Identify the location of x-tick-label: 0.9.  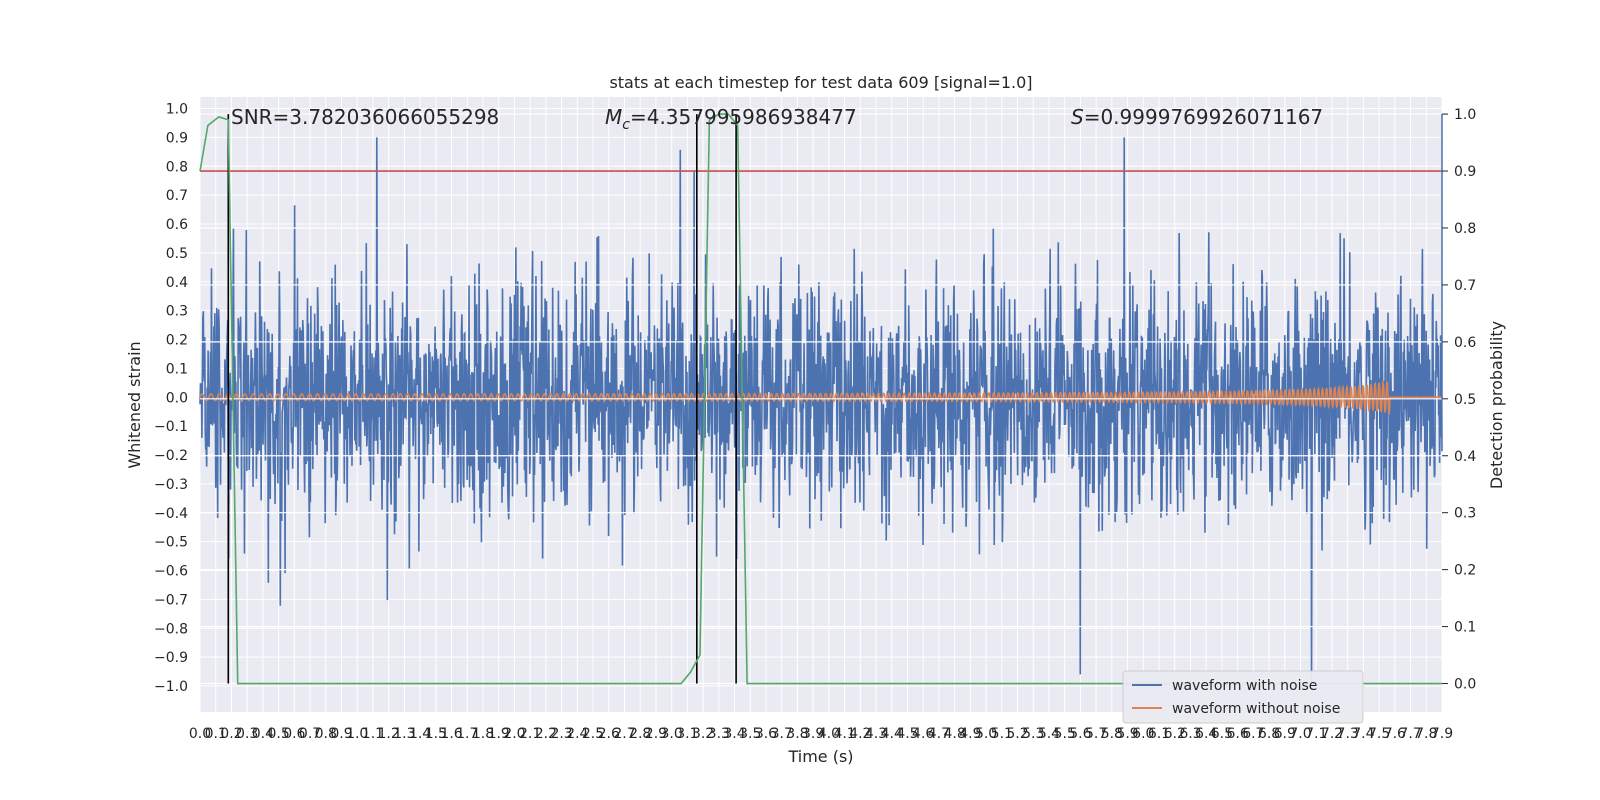
(341, 734).